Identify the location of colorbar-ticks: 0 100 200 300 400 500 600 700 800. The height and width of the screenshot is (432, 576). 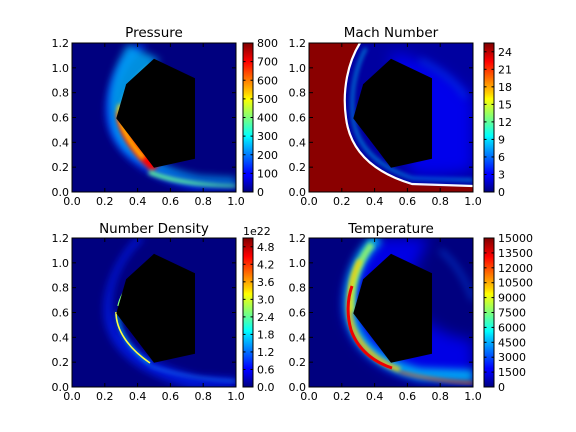
(260, 118).